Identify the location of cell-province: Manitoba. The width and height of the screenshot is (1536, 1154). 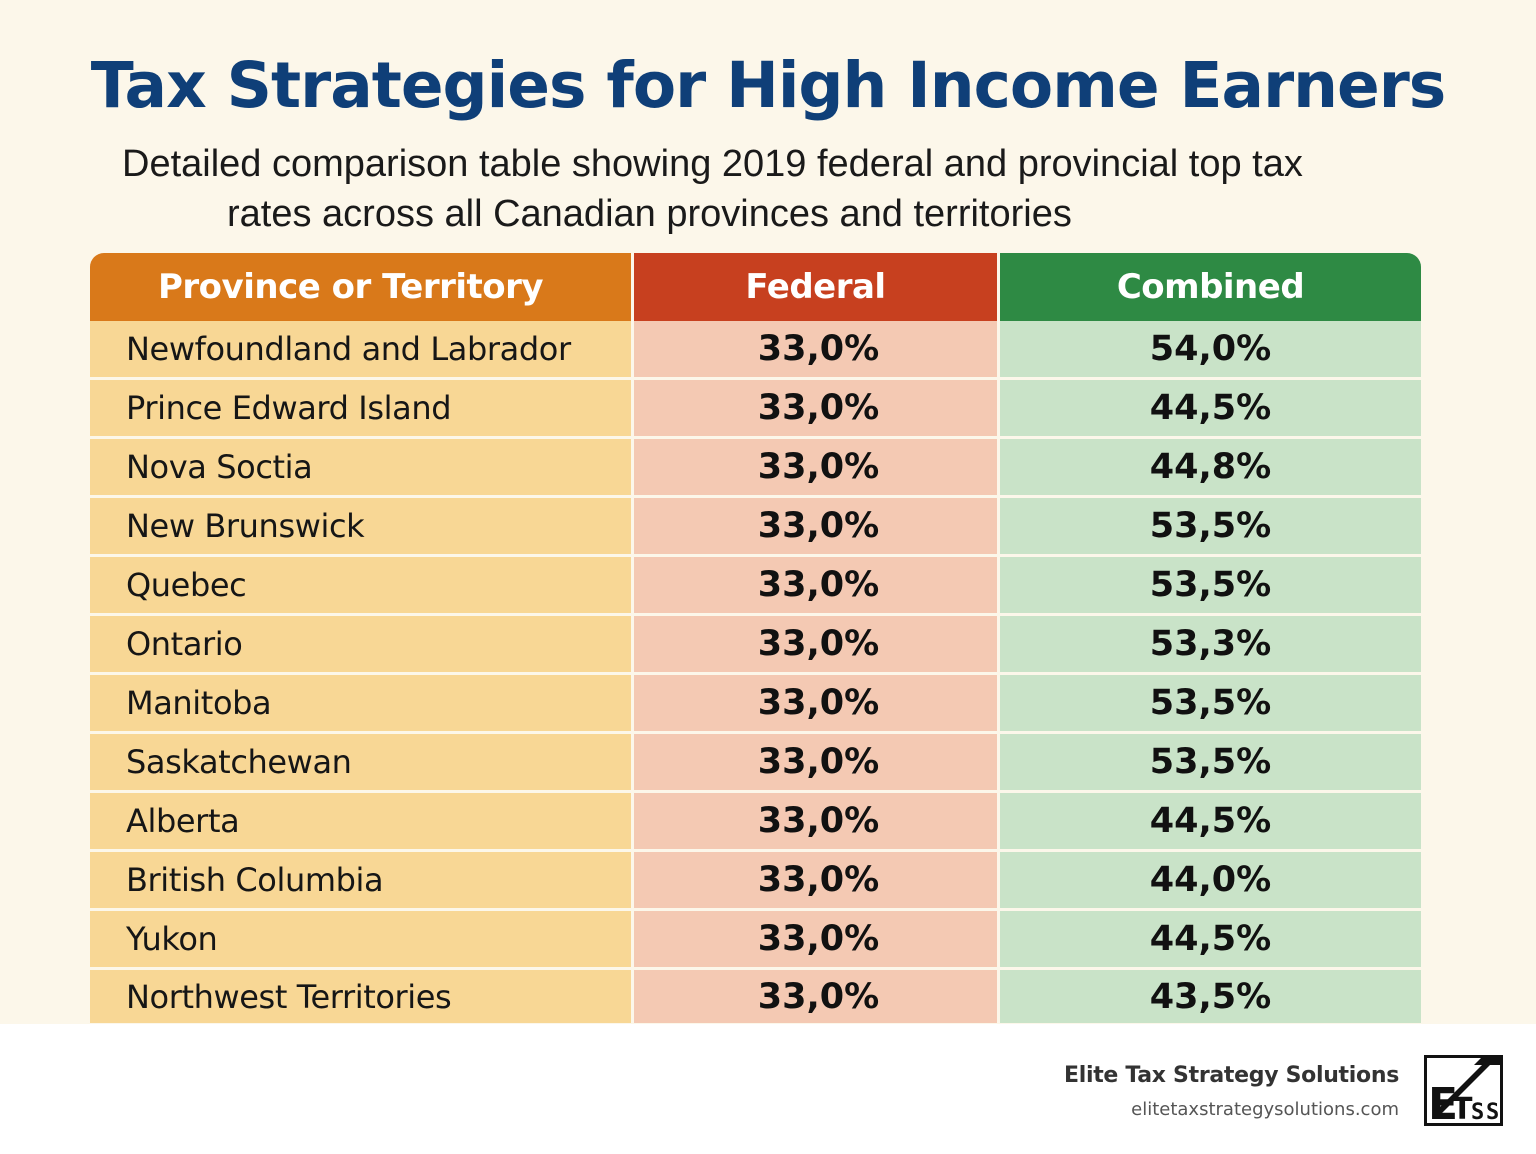
(360, 703).